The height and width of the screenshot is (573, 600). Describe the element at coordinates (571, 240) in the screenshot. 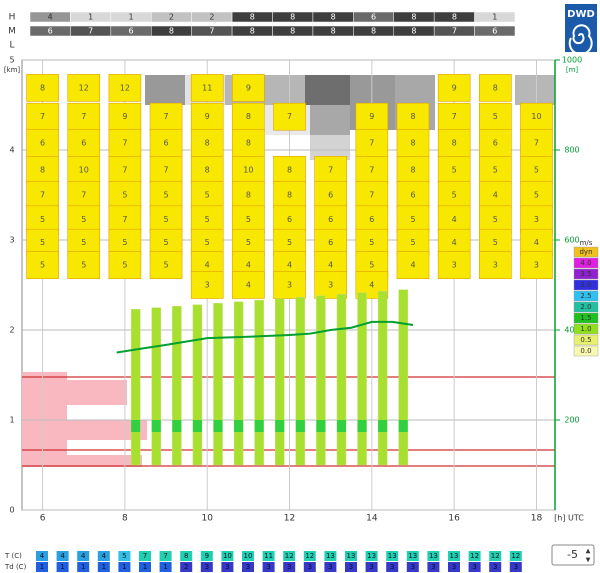

I see `y2-tick-label: 600` at that location.